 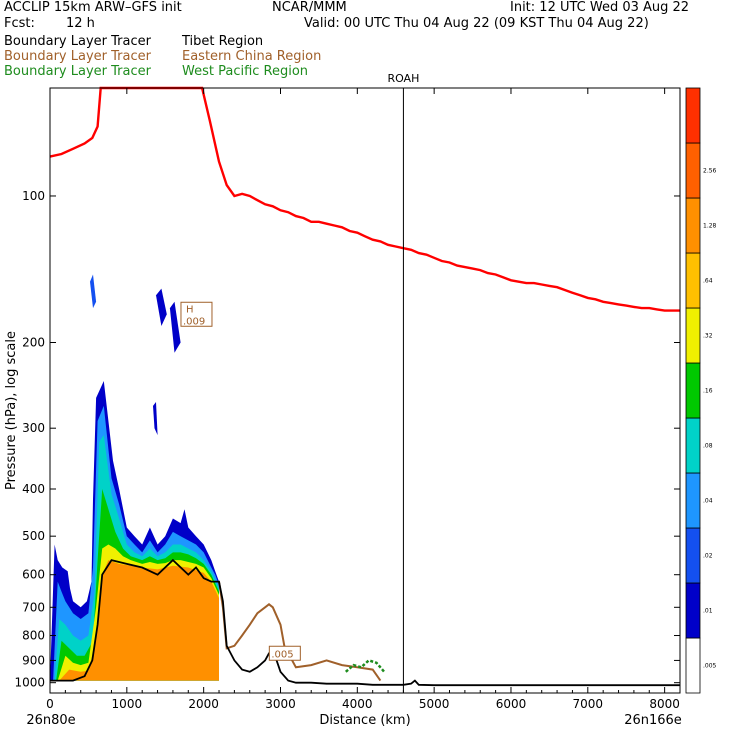 I want to click on colorbar-tick-label: .04, so click(x=708, y=501).